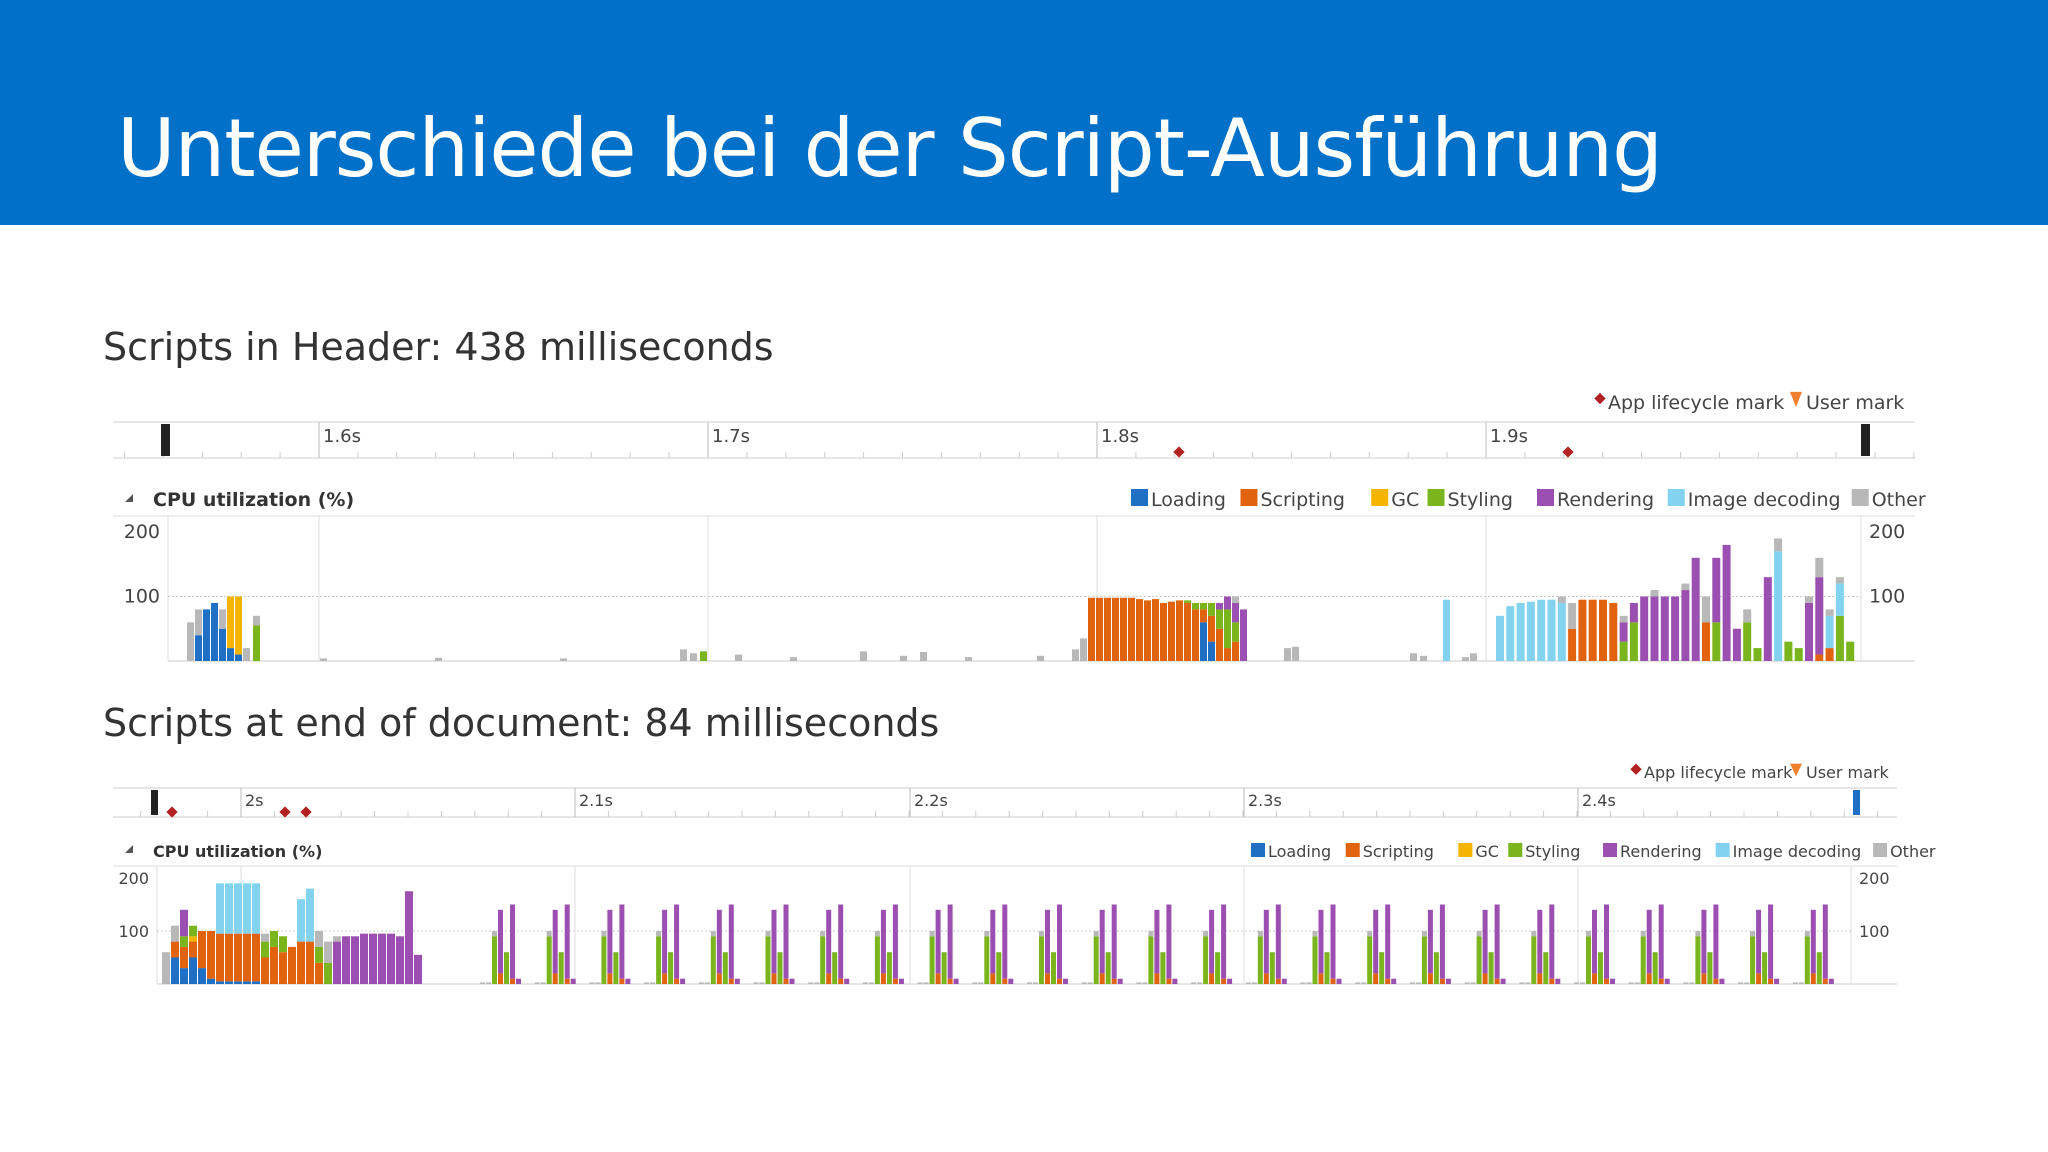 This screenshot has width=2048, height=1152. What do you see at coordinates (230, 622) in the screenshot?
I see `cpu-bar-gc` at bounding box center [230, 622].